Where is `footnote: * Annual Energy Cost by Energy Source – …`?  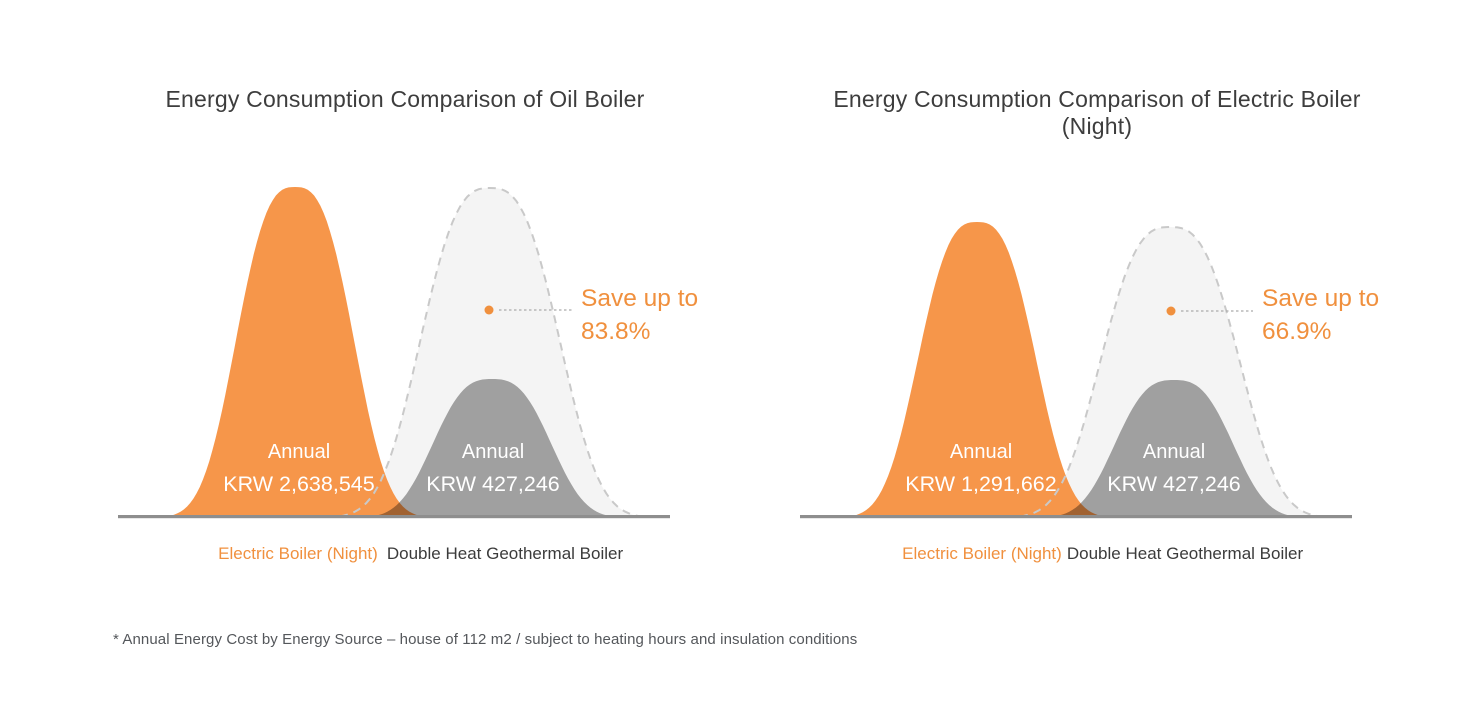 footnote: * Annual Energy Cost by Energy Source – … is located at coordinates (485, 639).